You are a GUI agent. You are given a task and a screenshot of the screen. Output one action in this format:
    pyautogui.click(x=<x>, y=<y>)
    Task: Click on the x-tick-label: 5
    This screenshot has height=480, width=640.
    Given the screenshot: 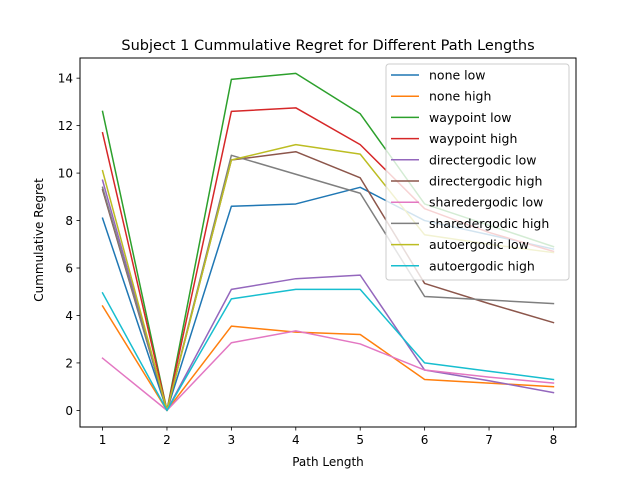 What is the action you would take?
    pyautogui.click(x=360, y=440)
    